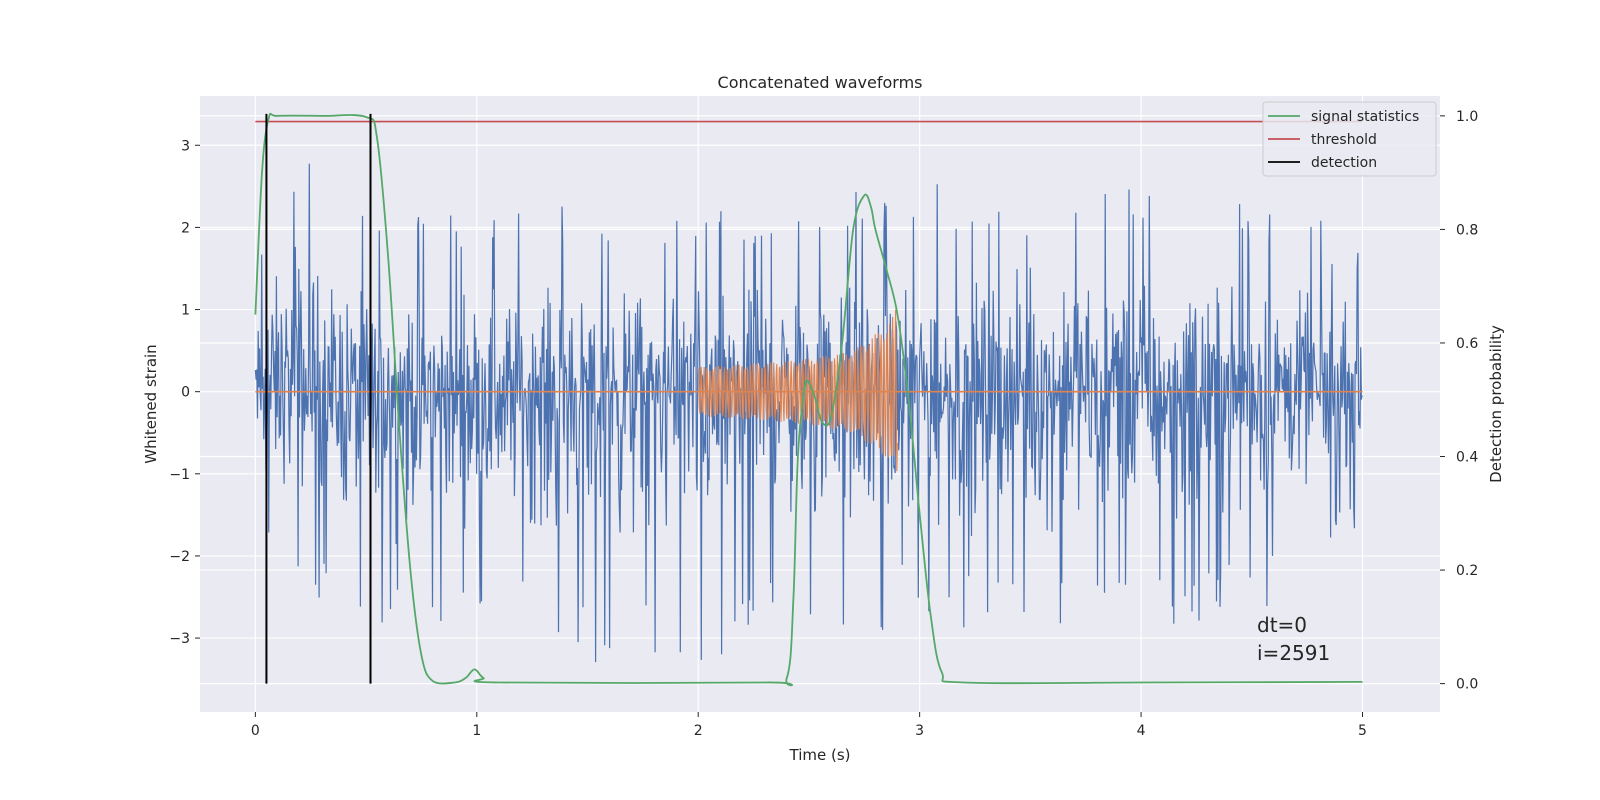 Image resolution: width=1600 pixels, height=800 pixels. What do you see at coordinates (1496, 404) in the screenshot?
I see `y-axis-right-label: Detection probability` at bounding box center [1496, 404].